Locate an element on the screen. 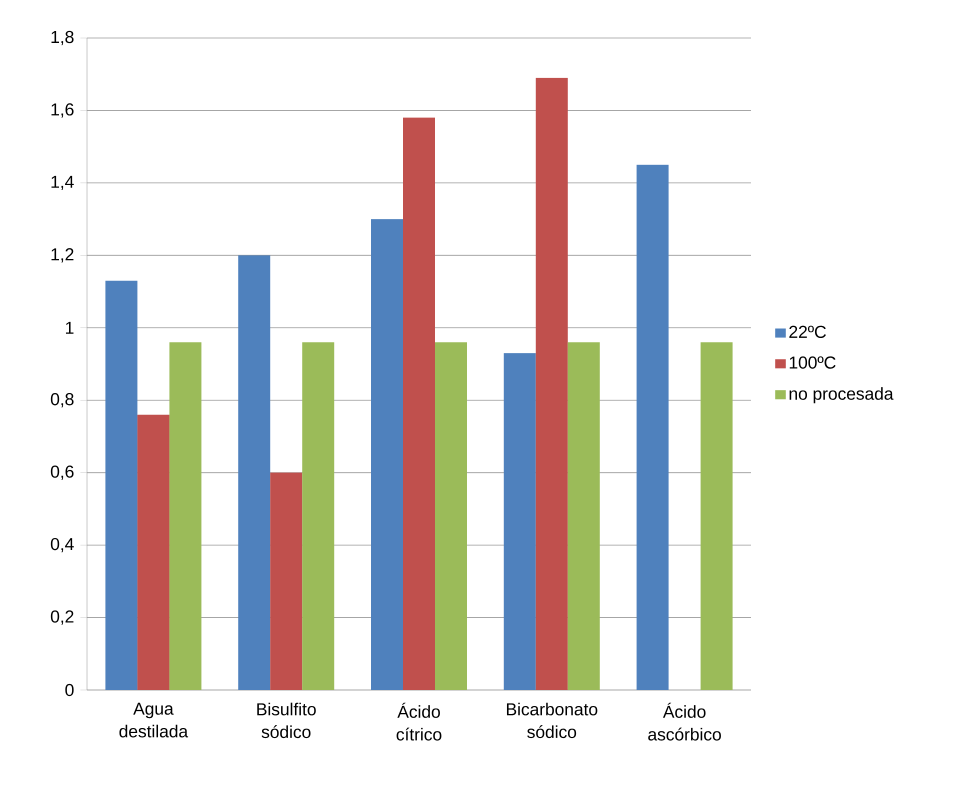 Image resolution: width=978 pixels, height=785 pixels. x-tick-label: Agua destilada is located at coordinates (153, 720).